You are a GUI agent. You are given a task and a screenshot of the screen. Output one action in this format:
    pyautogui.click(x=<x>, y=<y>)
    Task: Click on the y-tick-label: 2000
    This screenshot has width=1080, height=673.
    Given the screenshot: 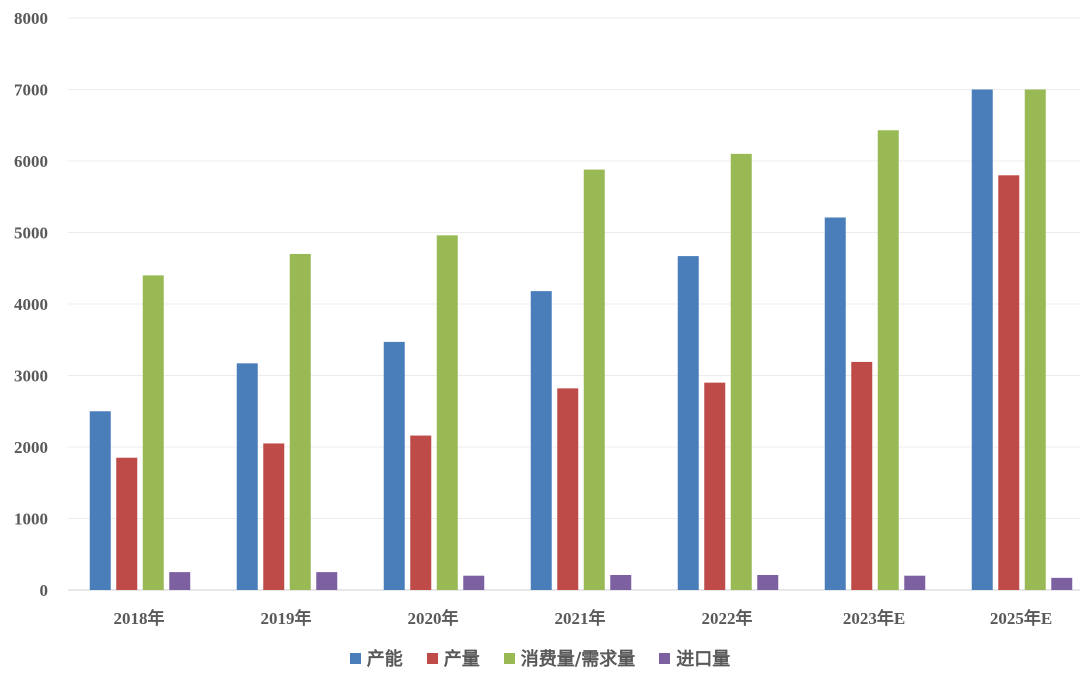 What is the action you would take?
    pyautogui.click(x=31, y=447)
    